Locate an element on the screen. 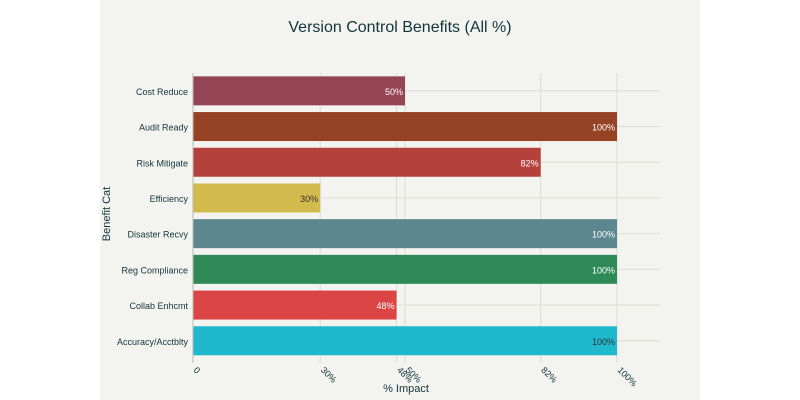 The height and width of the screenshot is (400, 800). y-axis-label: Benefit Cat is located at coordinates (107, 214).